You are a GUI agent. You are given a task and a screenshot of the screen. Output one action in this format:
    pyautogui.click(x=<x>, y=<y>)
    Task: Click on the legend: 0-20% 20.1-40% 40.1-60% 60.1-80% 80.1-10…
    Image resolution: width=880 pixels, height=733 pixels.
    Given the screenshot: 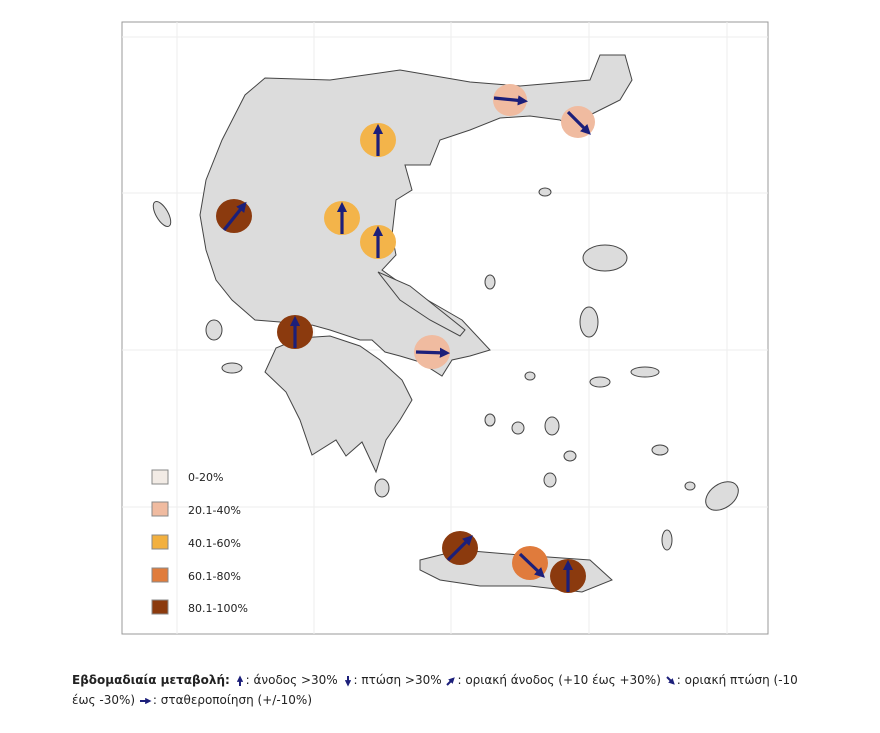 What is the action you would take?
    pyautogui.click(x=199, y=542)
    